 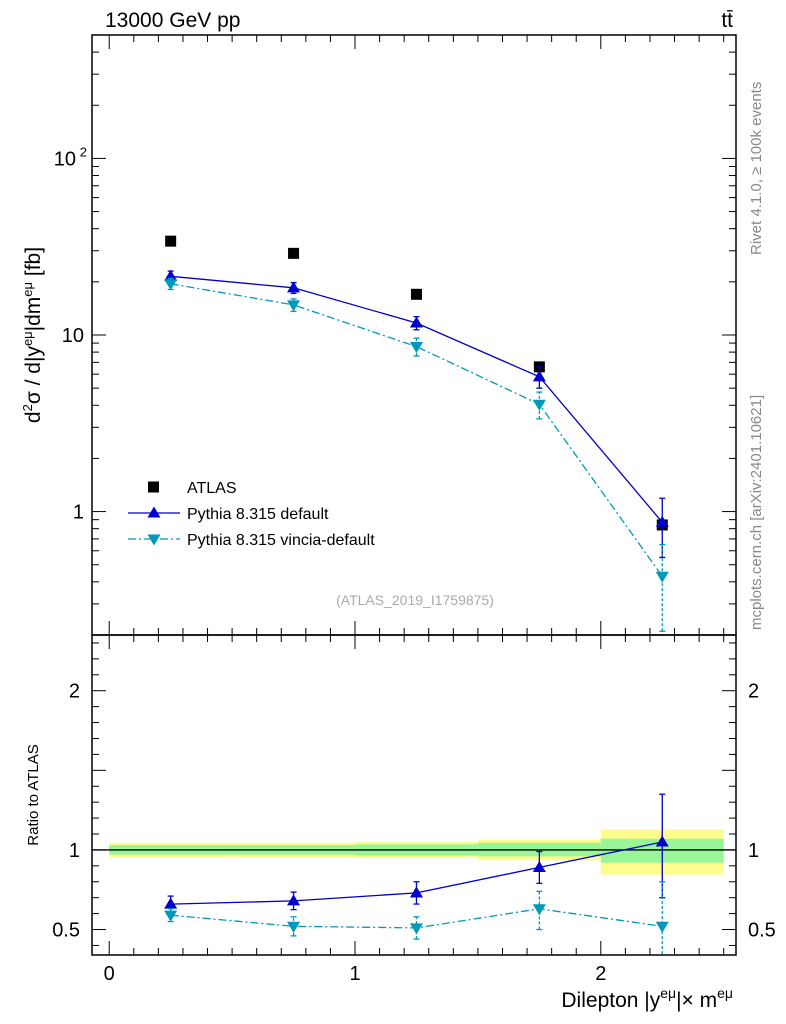 I want to click on ratio-y-axis-label: Ratio to ATLAS, so click(x=33, y=794).